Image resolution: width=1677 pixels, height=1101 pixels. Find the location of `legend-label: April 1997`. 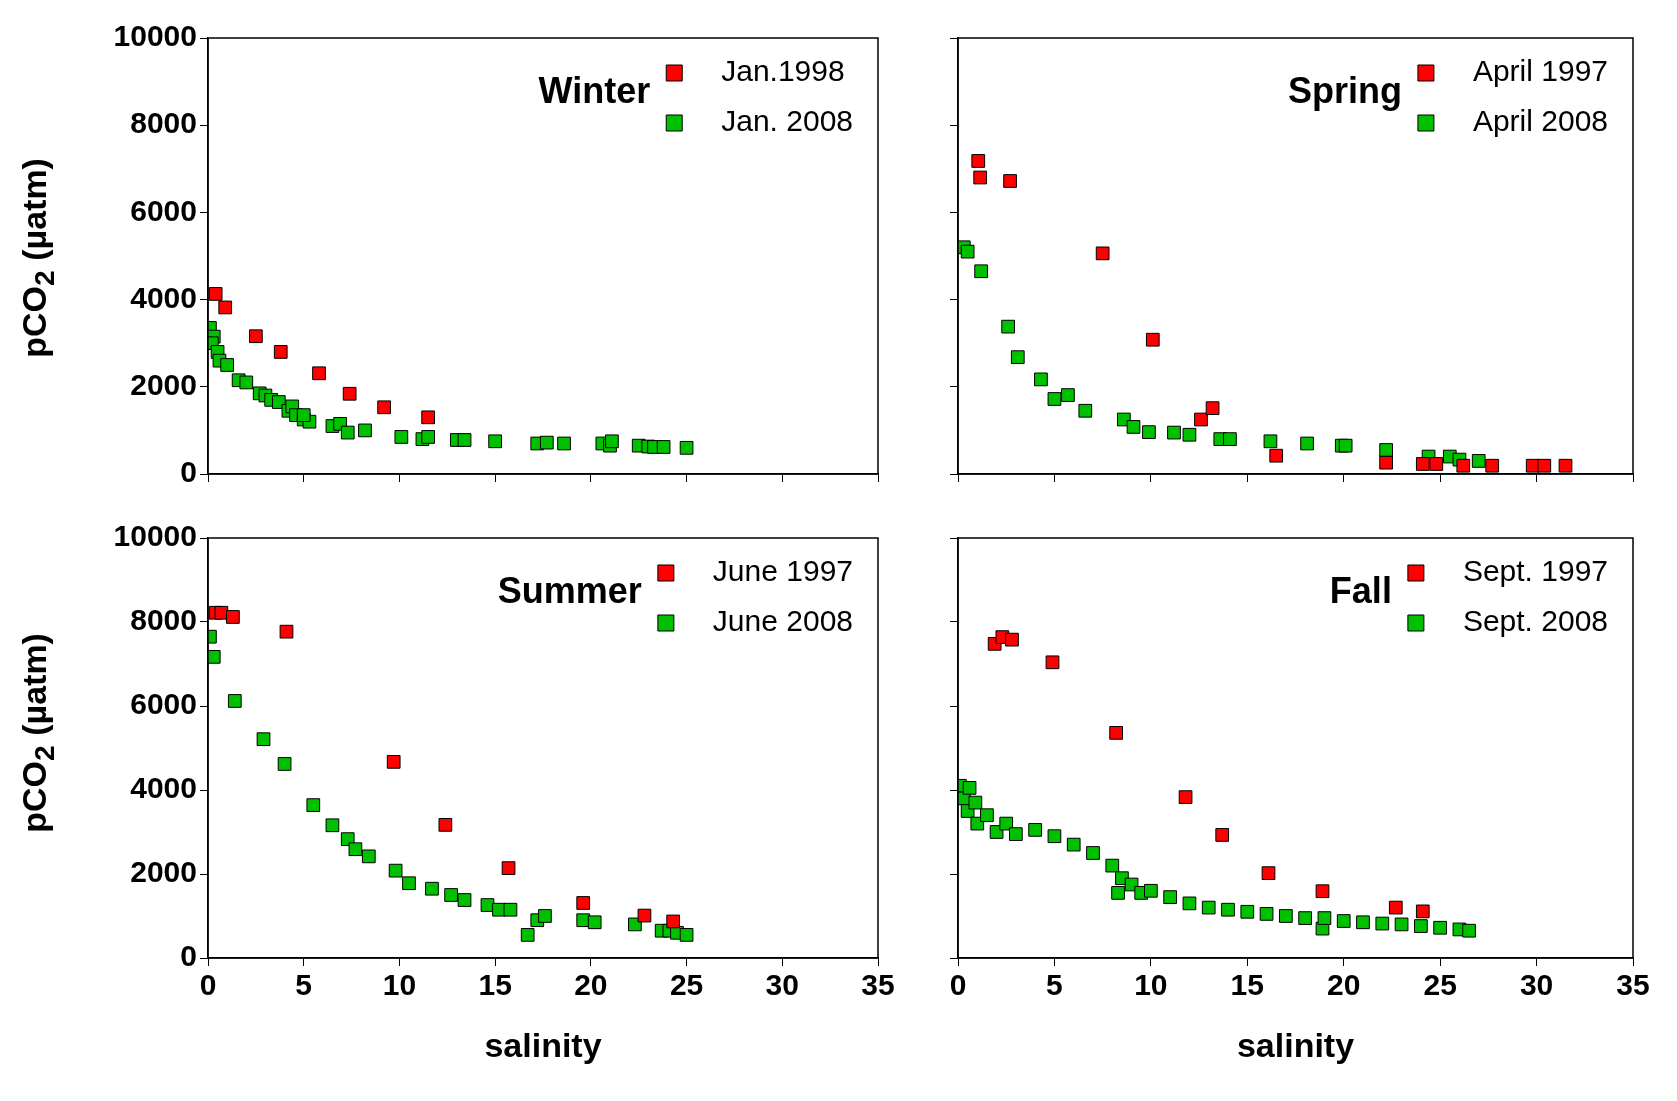

legend-label: April 1997 is located at coordinates (1540, 71).